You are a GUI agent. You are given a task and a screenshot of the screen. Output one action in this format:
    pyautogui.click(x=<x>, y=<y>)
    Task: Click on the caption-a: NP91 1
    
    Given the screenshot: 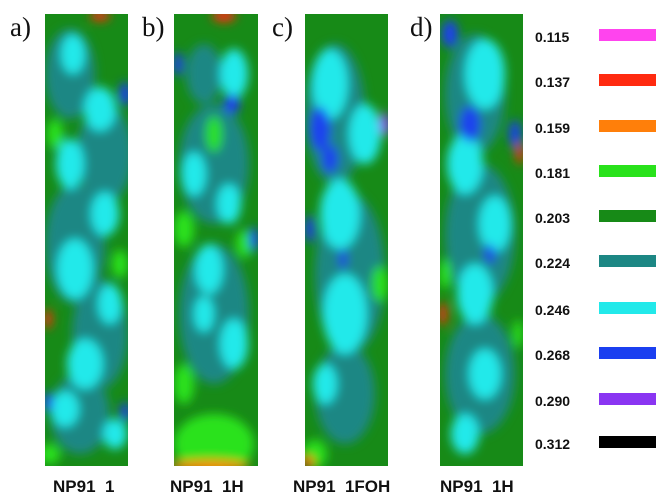 What is the action you would take?
    pyautogui.click(x=84, y=486)
    